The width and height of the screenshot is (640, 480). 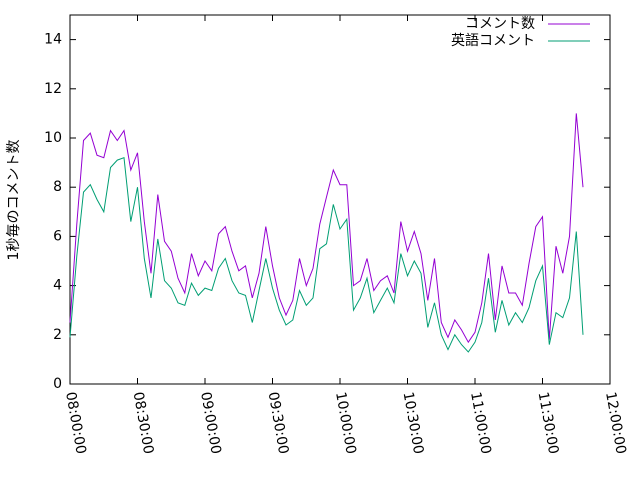 What do you see at coordinates (615, 423) in the screenshot?
I see `x-tick-label: 12:00:00` at bounding box center [615, 423].